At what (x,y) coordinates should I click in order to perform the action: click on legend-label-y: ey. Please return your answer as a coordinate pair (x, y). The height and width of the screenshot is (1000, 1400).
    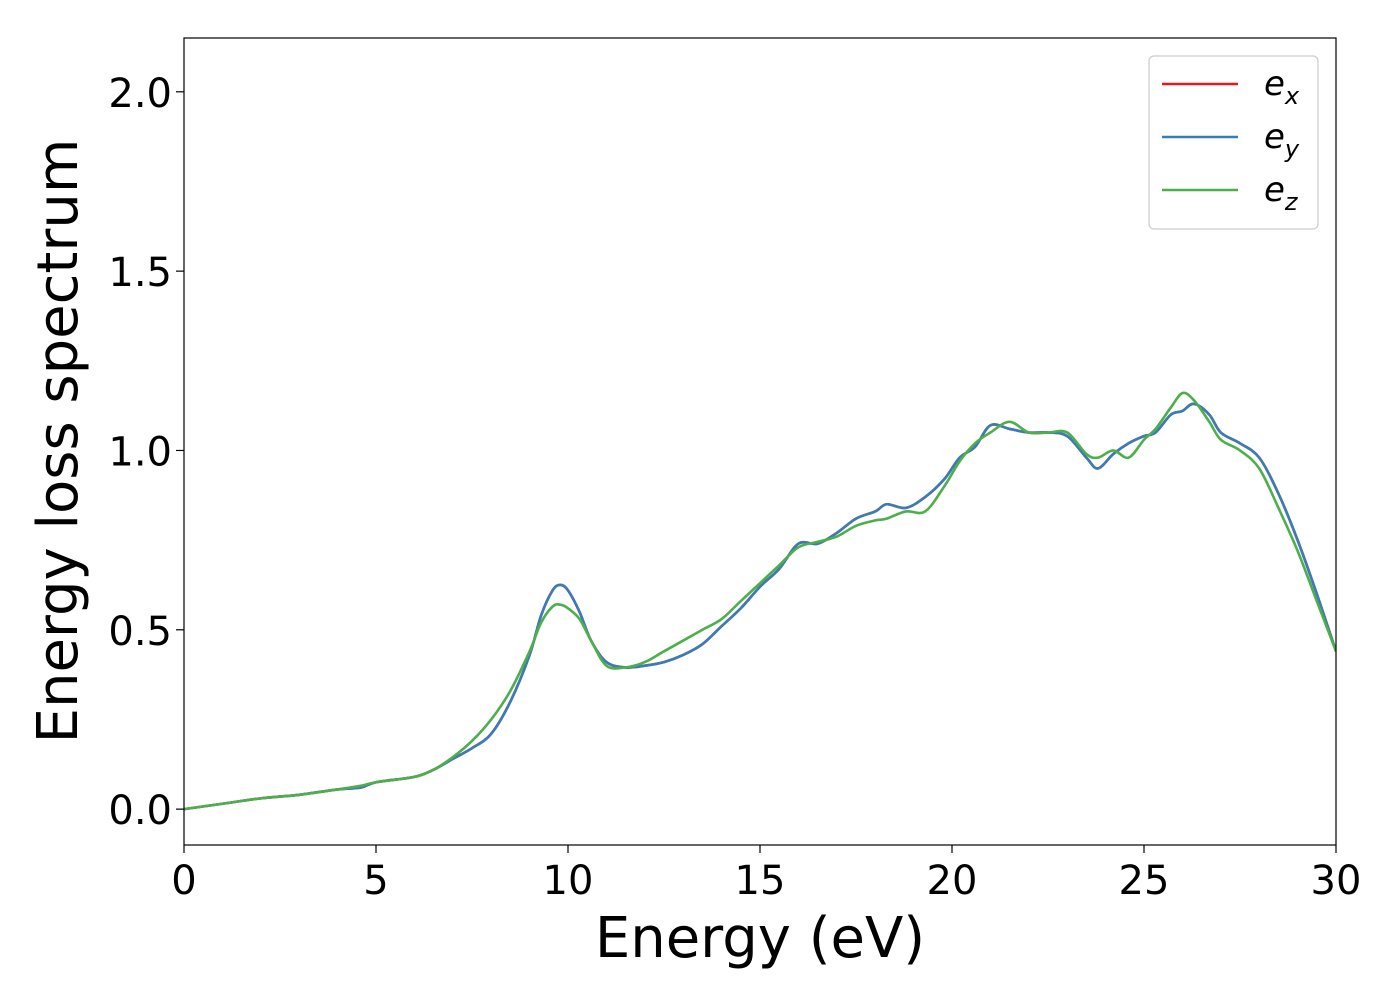
    Looking at the image, I should click on (1282, 140).